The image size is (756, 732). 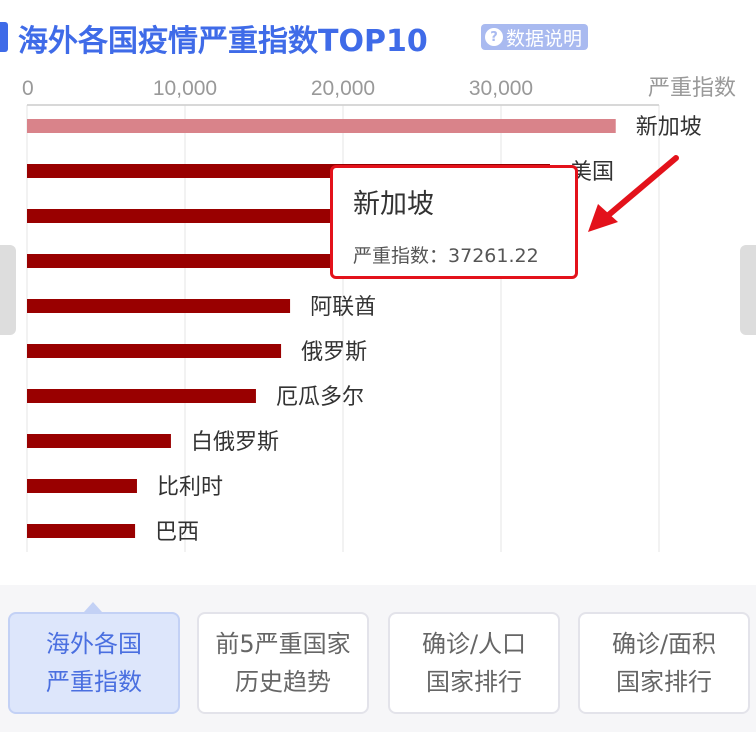 What do you see at coordinates (8, 290) in the screenshot?
I see `scroll-left-handle` at bounding box center [8, 290].